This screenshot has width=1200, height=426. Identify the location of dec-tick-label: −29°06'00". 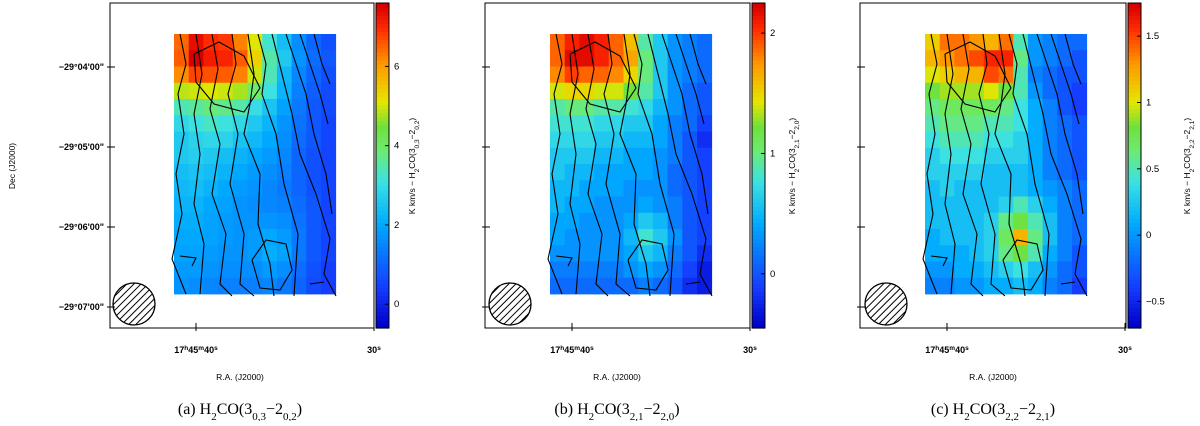
(81, 227).